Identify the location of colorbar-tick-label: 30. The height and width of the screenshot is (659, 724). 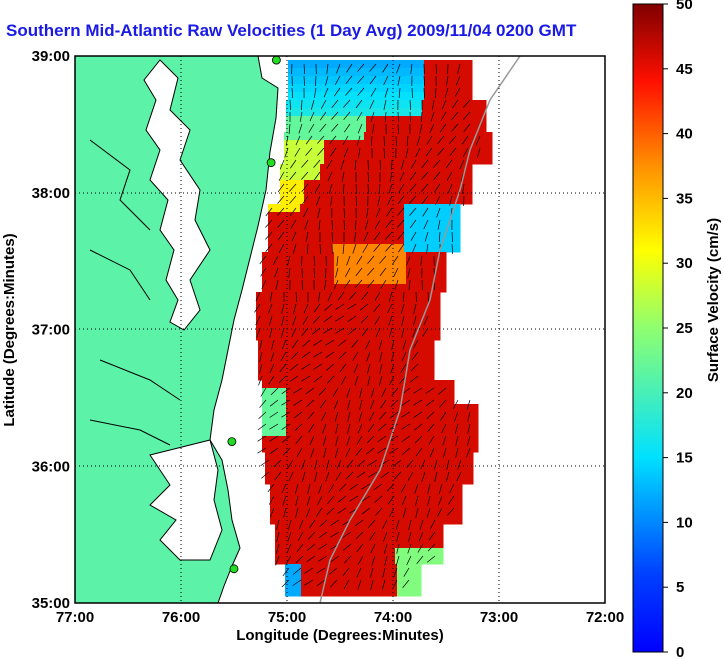
(684, 263).